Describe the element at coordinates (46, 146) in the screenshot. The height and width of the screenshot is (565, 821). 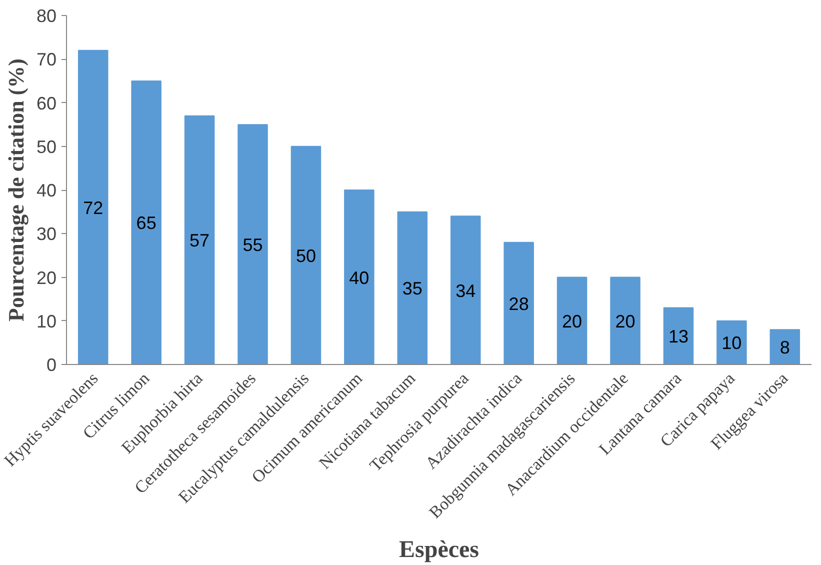
I see `y-tick-label: 50` at that location.